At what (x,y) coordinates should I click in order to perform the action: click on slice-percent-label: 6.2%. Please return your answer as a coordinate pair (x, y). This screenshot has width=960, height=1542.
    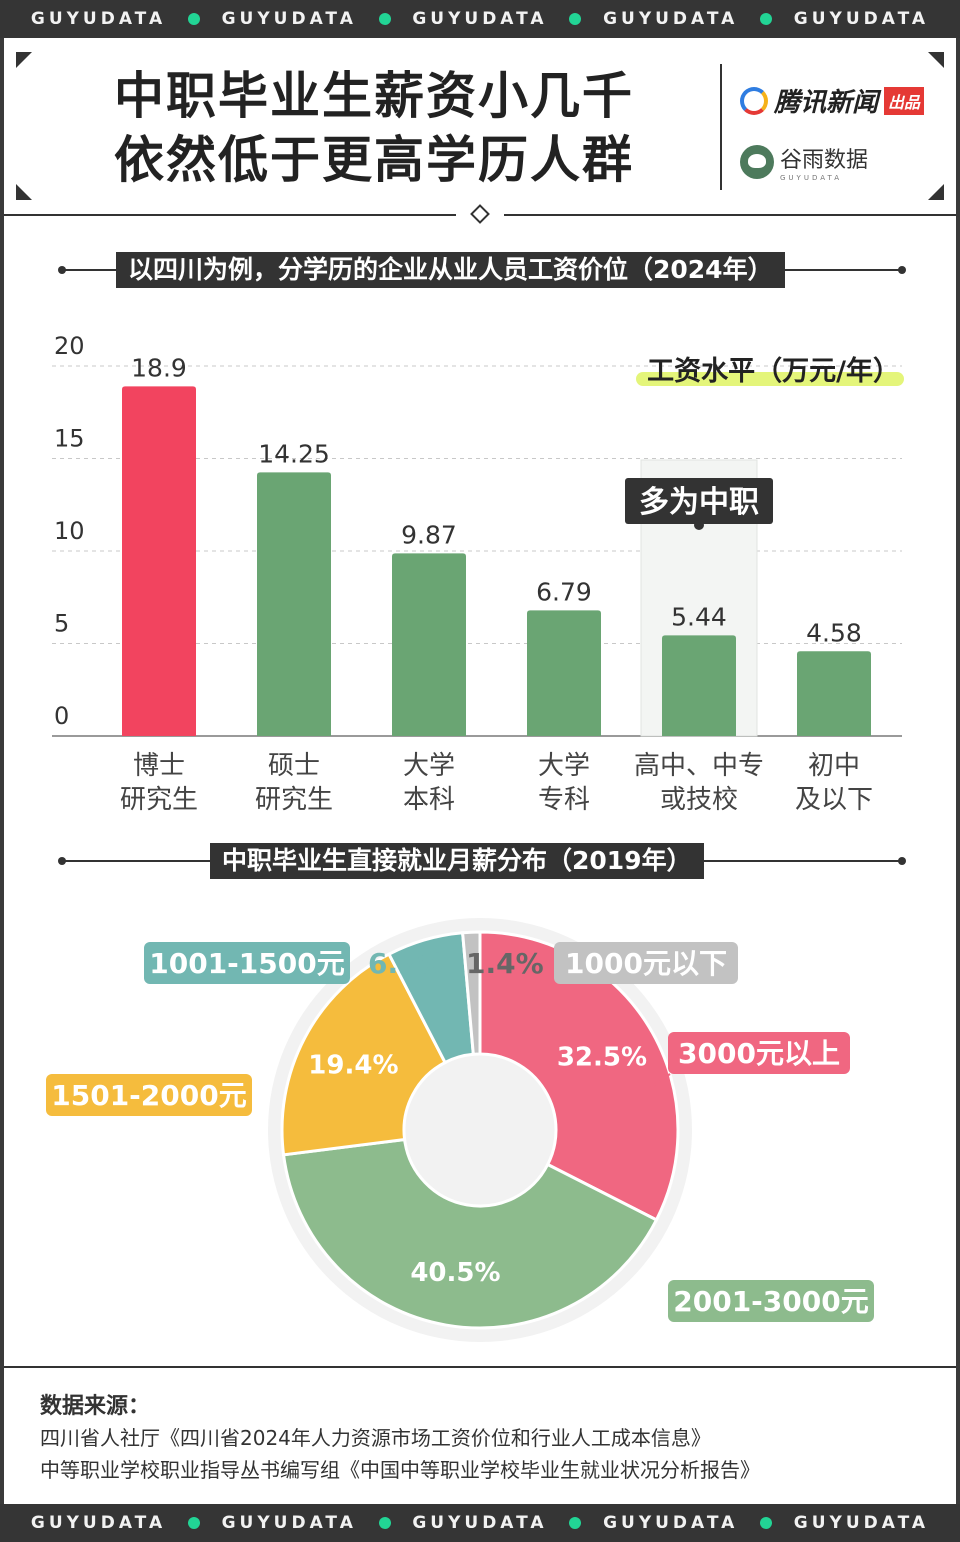
    Looking at the image, I should click on (407, 963).